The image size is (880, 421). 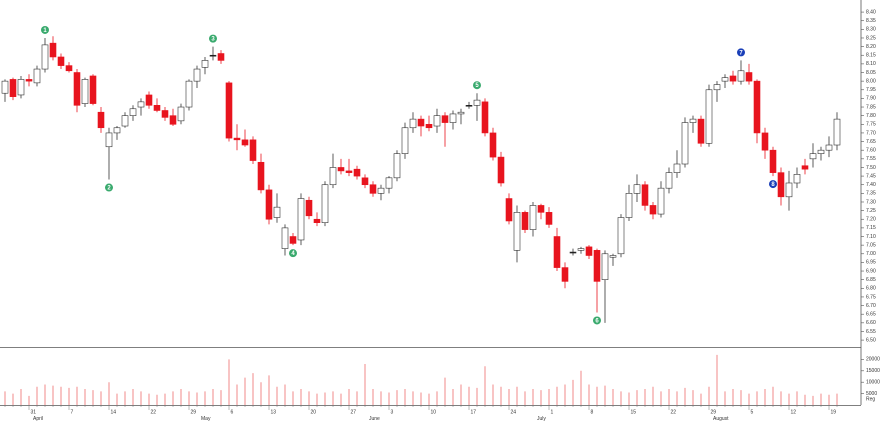 I want to click on x-tick-label: 6, so click(x=232, y=412).